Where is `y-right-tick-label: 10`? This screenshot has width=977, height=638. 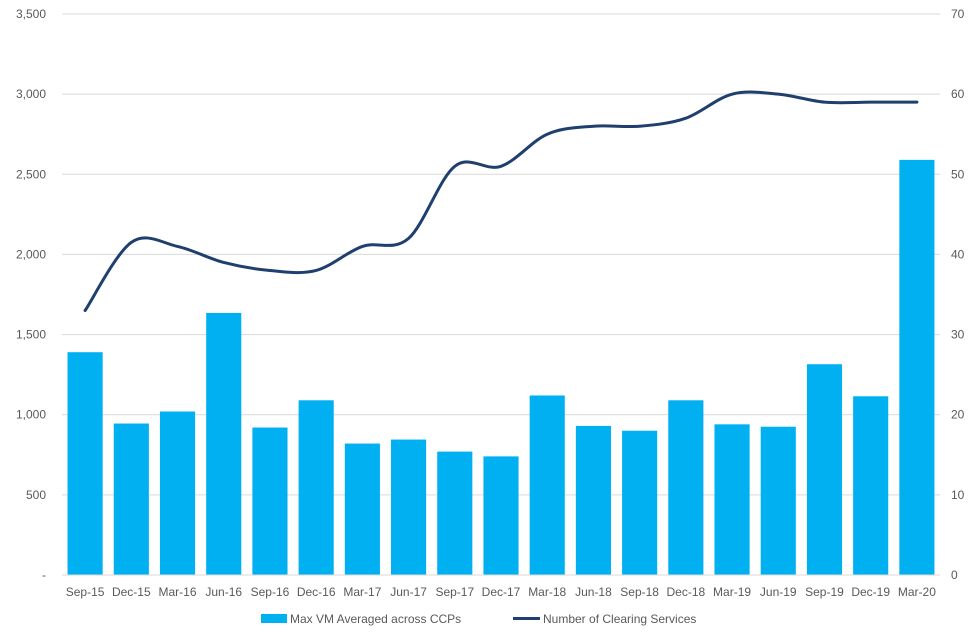
y-right-tick-label: 10 is located at coordinates (958, 495).